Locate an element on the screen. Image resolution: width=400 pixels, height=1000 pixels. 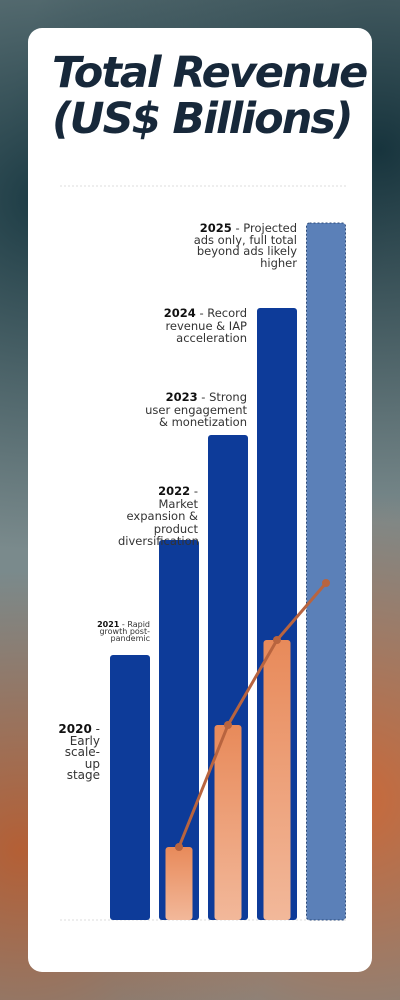
annotation-text: - Record revenue & IAP acceleration is located at coordinates (206, 325).